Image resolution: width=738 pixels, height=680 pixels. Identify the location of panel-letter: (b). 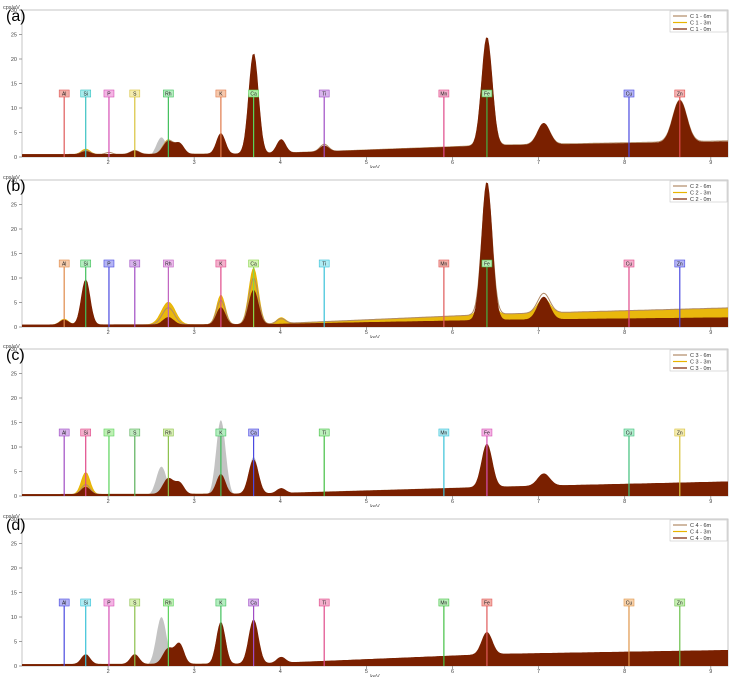
(16, 186).